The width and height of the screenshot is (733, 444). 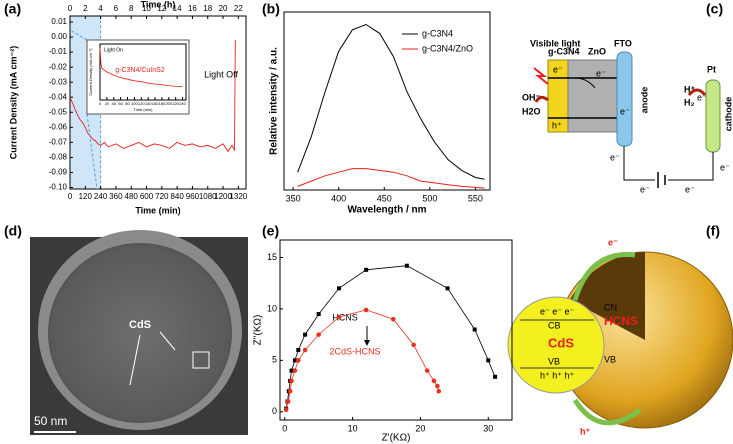 I want to click on label: cathode, so click(x=728, y=114).